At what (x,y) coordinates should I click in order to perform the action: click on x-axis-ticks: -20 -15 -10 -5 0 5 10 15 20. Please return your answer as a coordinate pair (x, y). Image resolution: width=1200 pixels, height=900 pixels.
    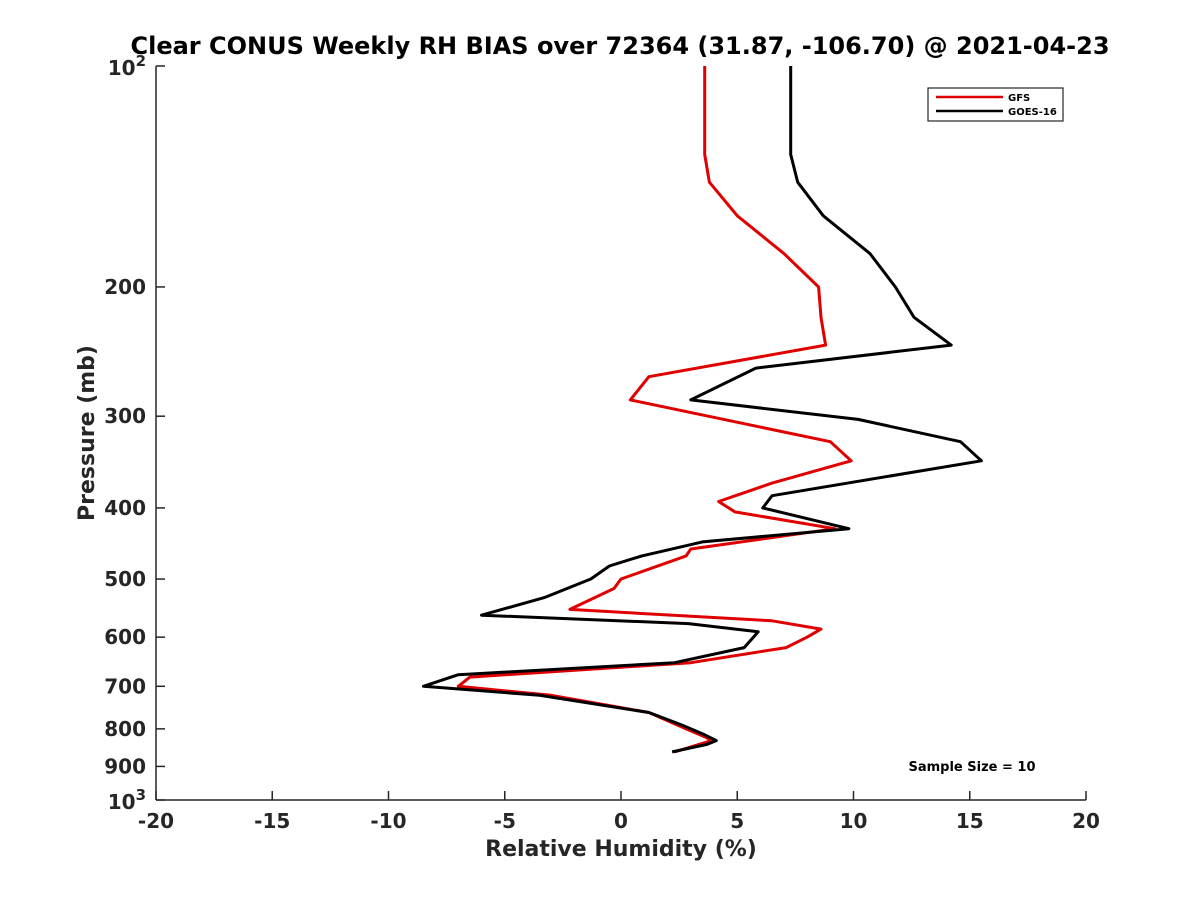
    Looking at the image, I should click on (619, 812).